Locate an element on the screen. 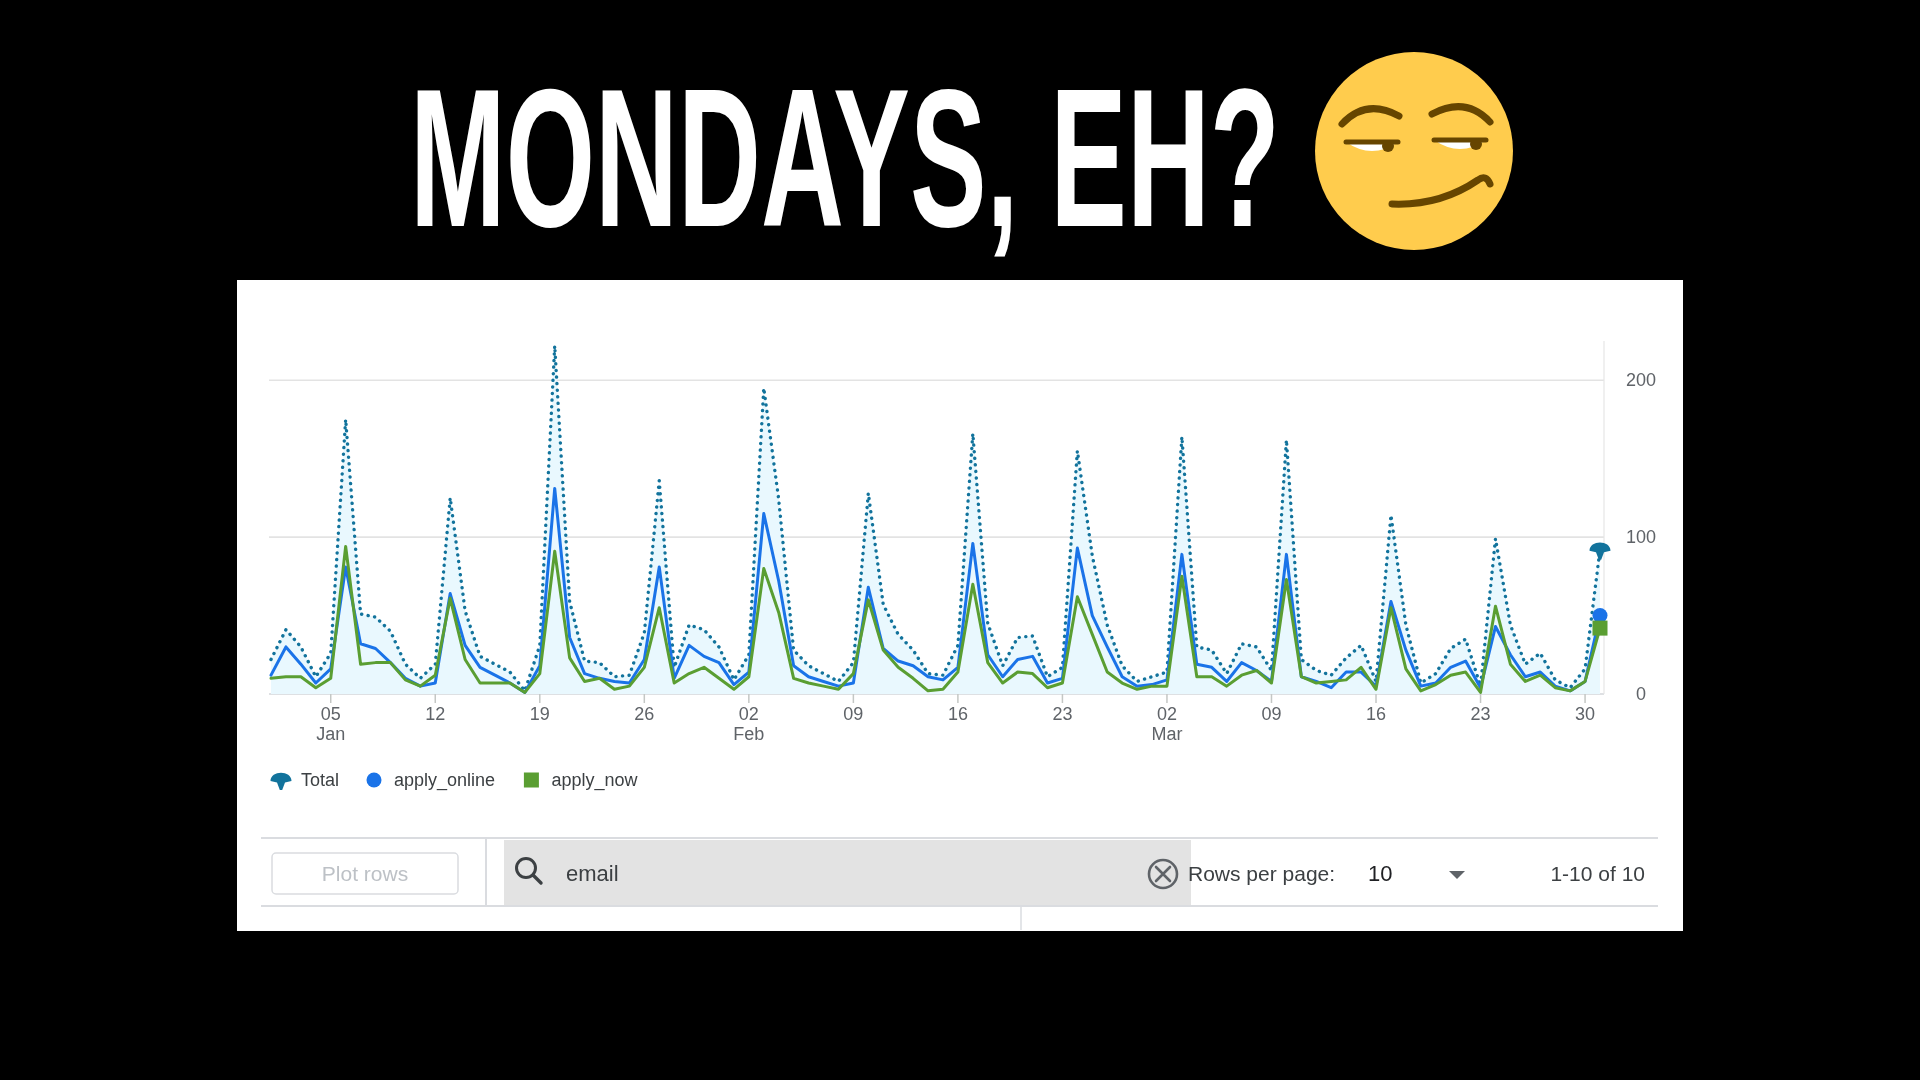 The height and width of the screenshot is (1080, 1920). y-tick-label: 0 is located at coordinates (1641, 694).